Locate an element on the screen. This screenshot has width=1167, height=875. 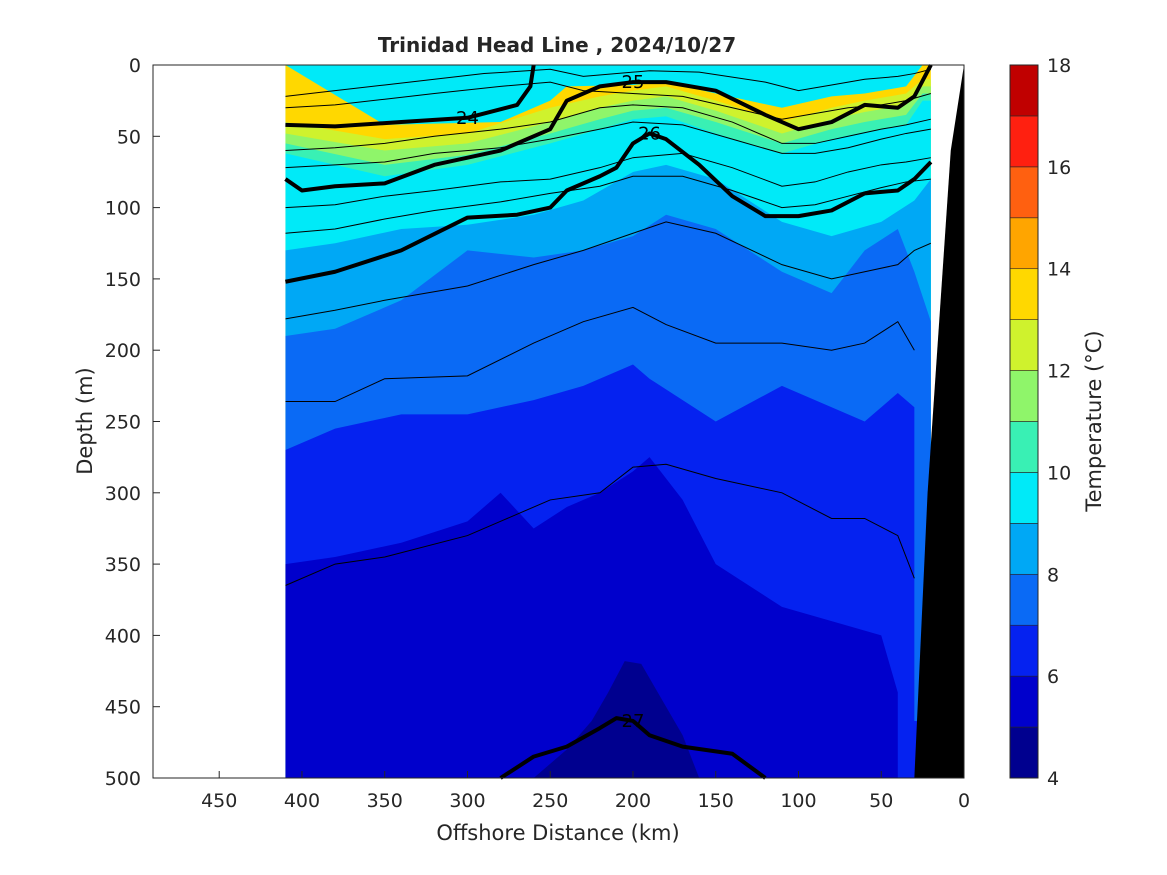
y-axis-ticks: 0 50 100 150 200 250 300 350 400 450 500 is located at coordinates (132, 422).